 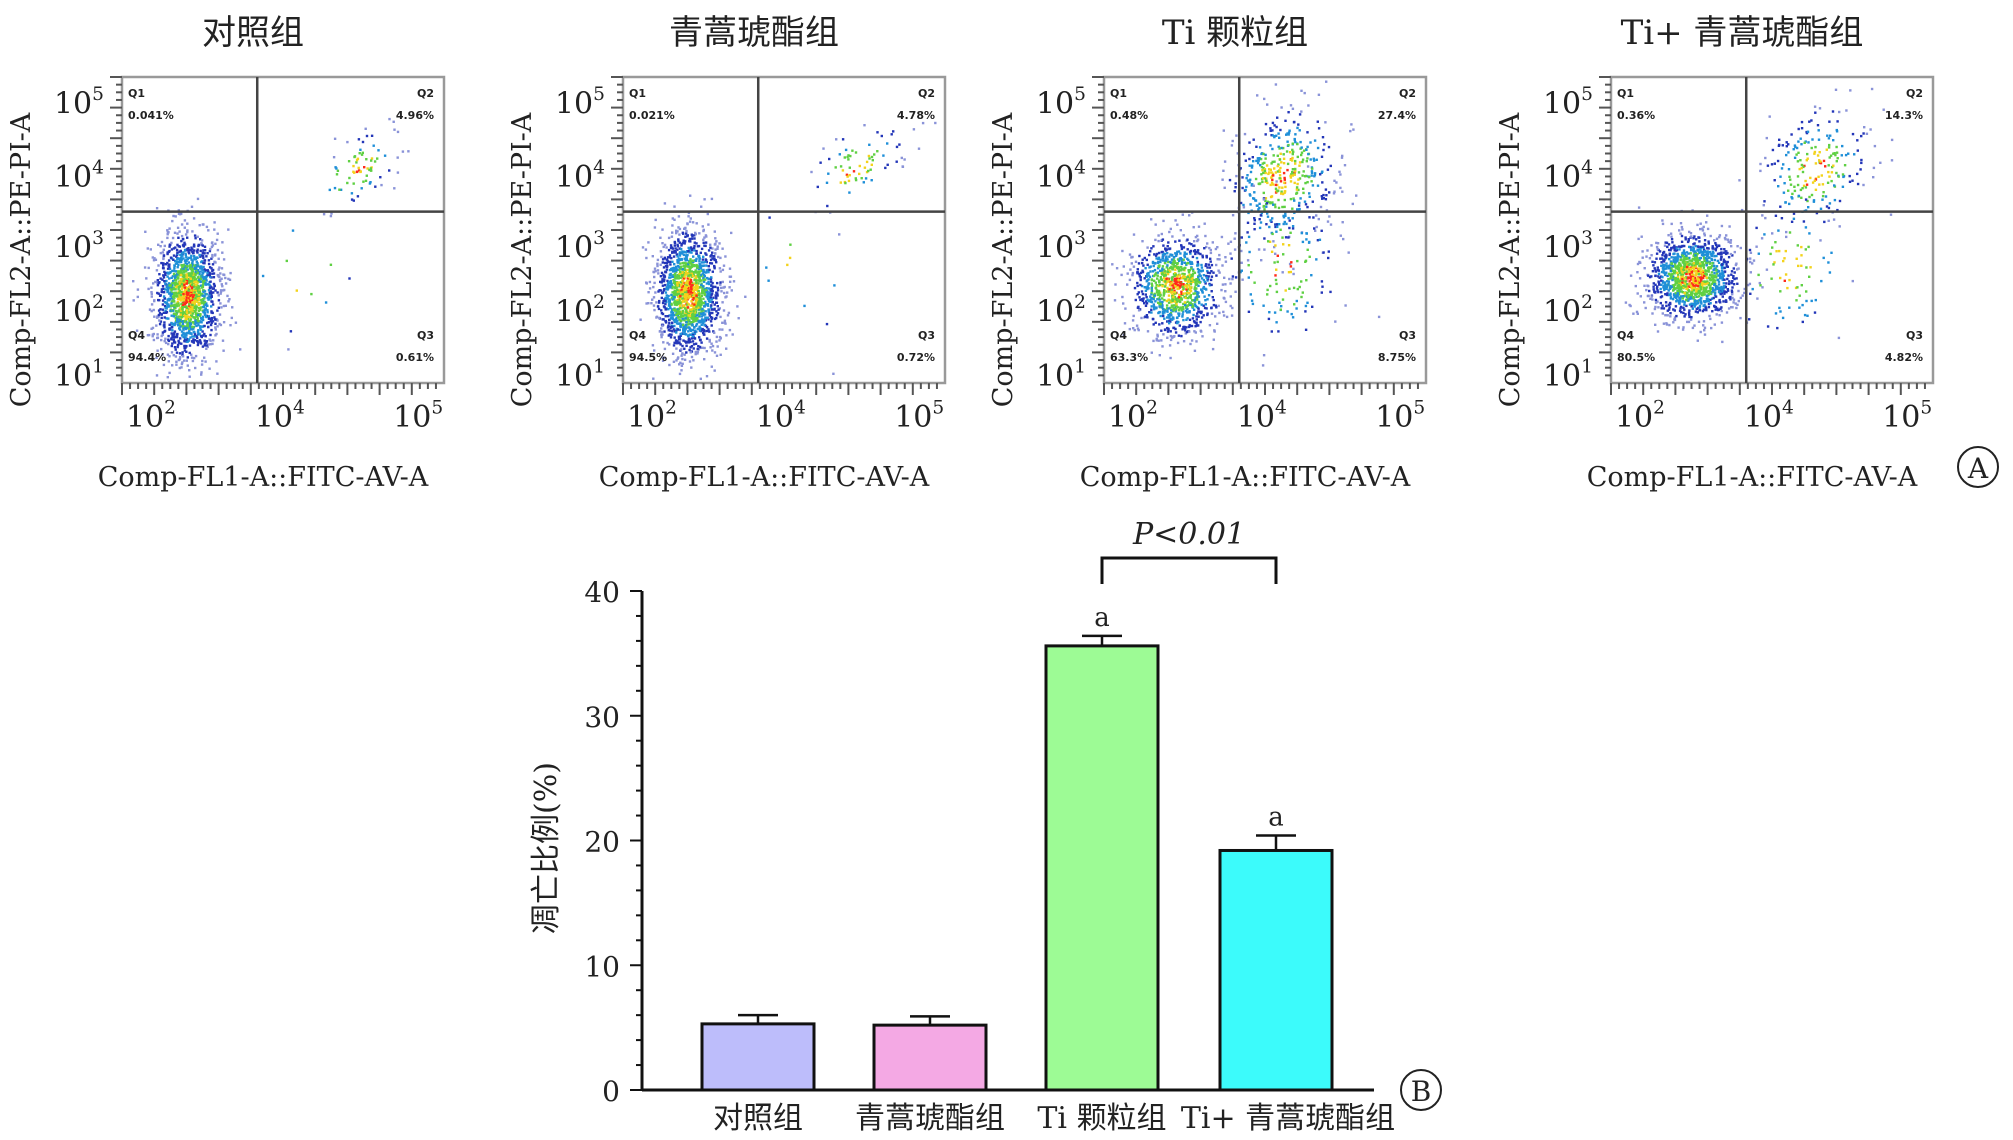 I want to click on tick-exp: 5, so click(x=599, y=94).